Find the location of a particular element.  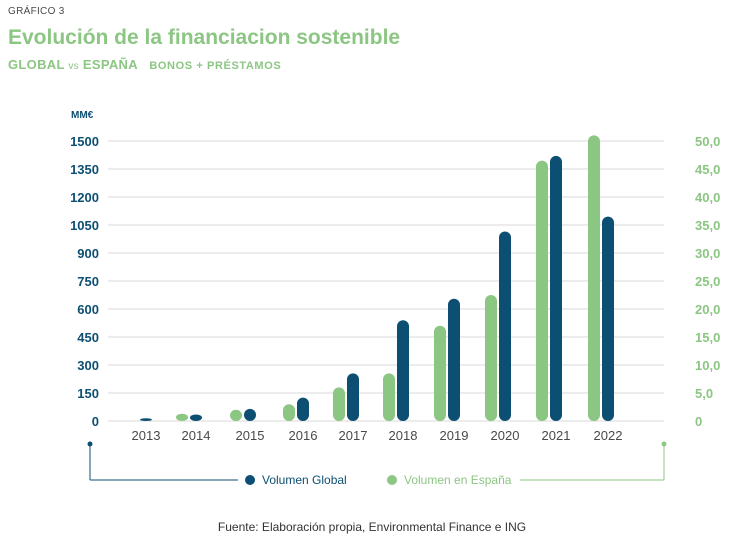

x-tick-label: 2020 is located at coordinates (505, 435).